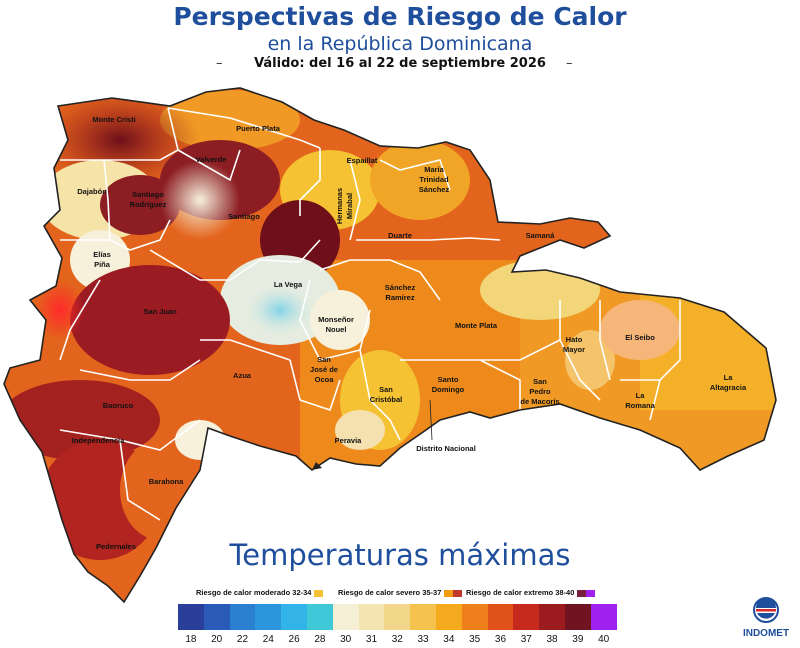 The width and height of the screenshot is (800, 648). What do you see at coordinates (116, 546) in the screenshot?
I see `label-pedernales: Pedernales` at bounding box center [116, 546].